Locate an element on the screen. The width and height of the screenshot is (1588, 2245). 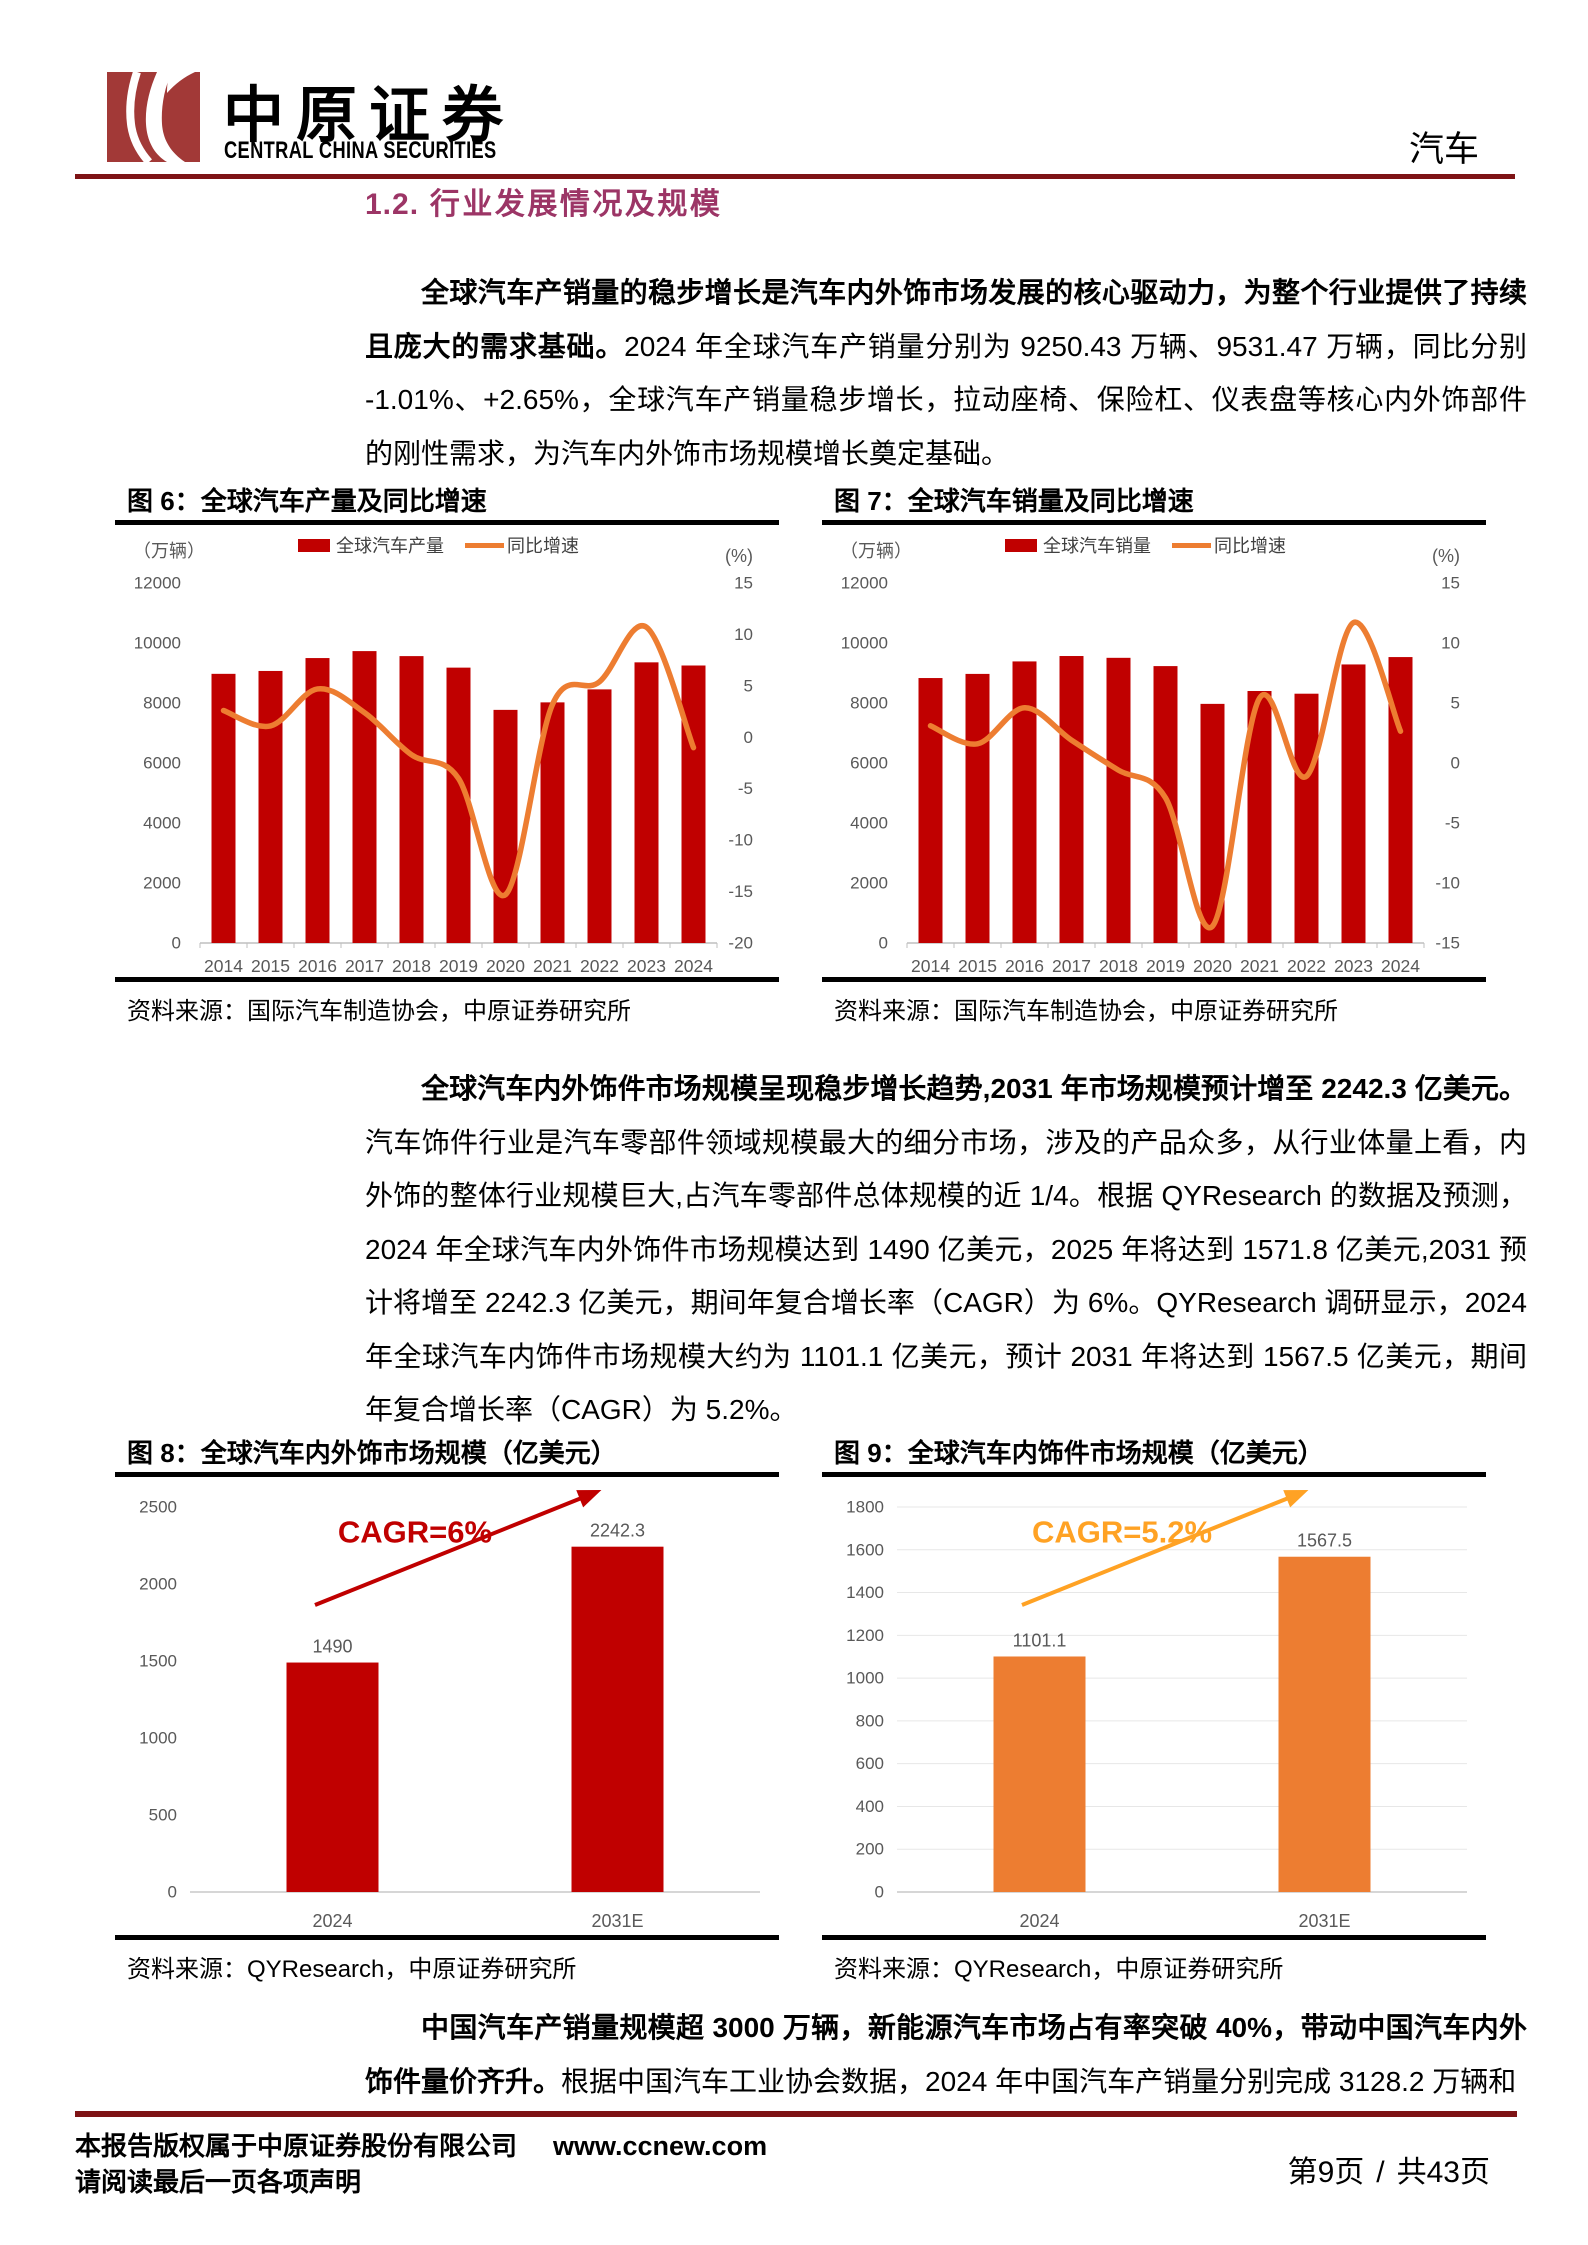
svg-text: 2500 is located at coordinates (158, 1507).